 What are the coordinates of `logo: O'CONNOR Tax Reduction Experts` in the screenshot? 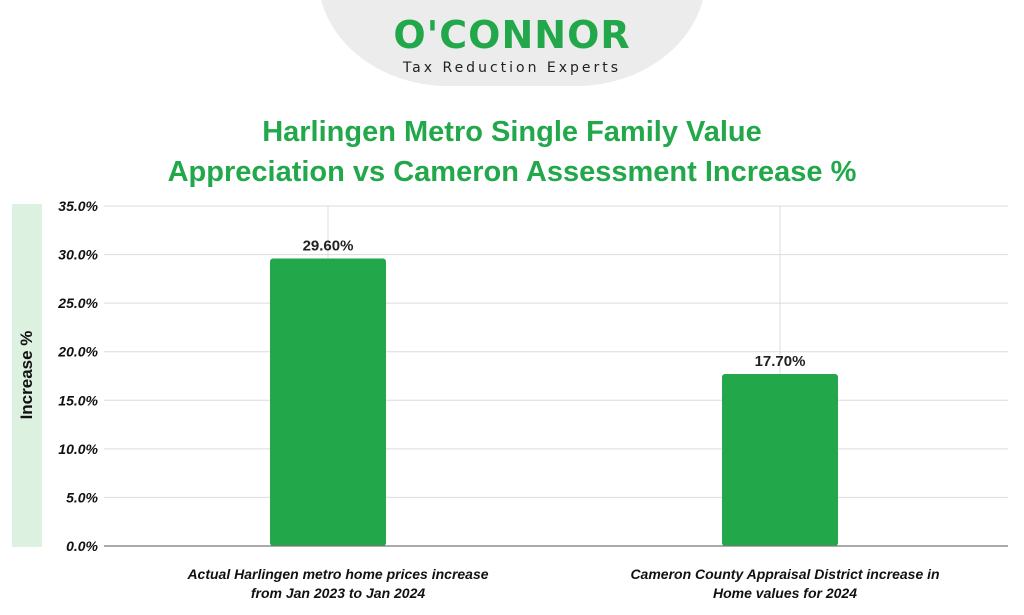 It's located at (512, 43).